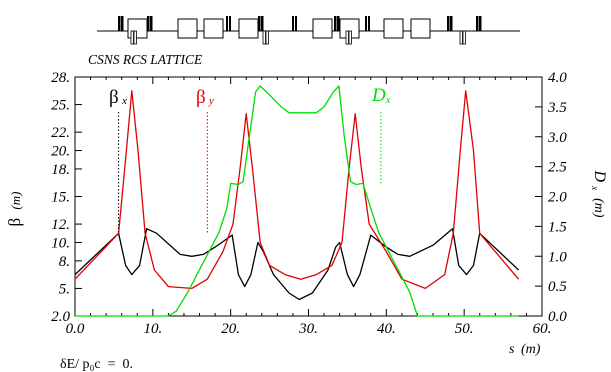  I want to click on y-right-tick-label: 0.5, so click(557, 287).